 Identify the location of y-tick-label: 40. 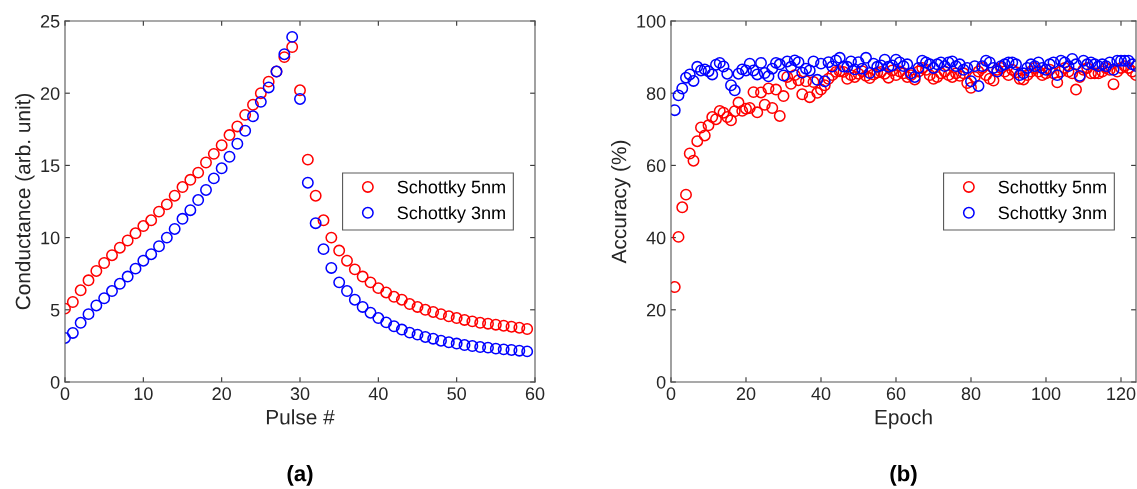
(656, 238).